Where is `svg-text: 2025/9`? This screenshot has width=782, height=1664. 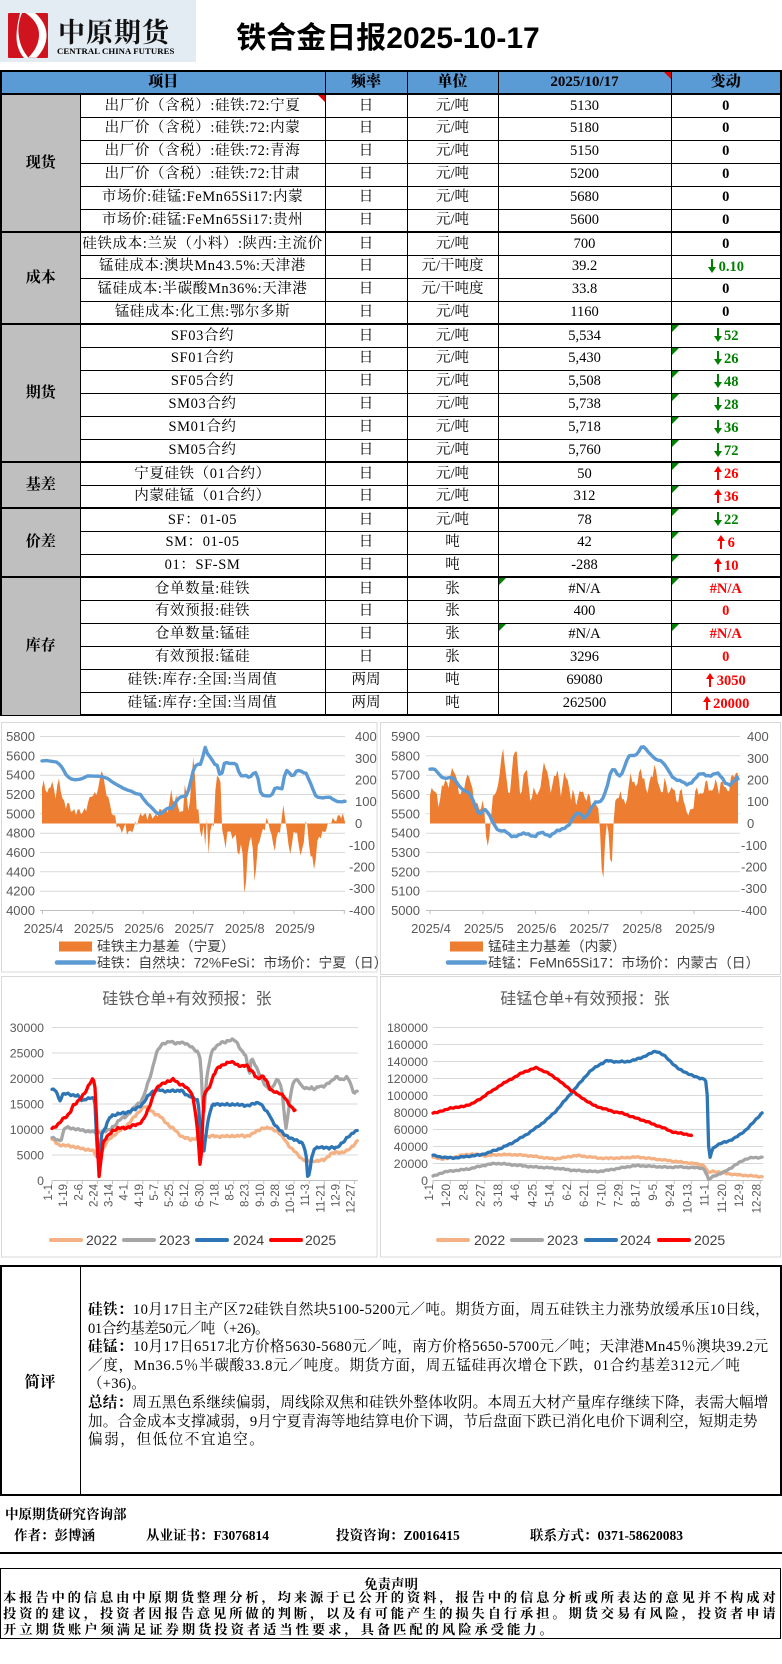
svg-text: 2025/9 is located at coordinates (695, 928).